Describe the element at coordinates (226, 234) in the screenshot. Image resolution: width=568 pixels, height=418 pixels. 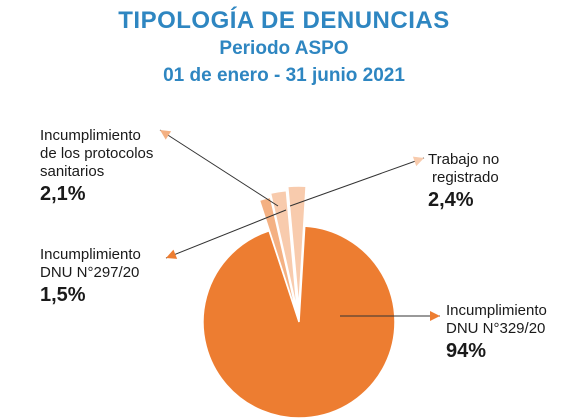
I see `leader-dnu297` at that location.